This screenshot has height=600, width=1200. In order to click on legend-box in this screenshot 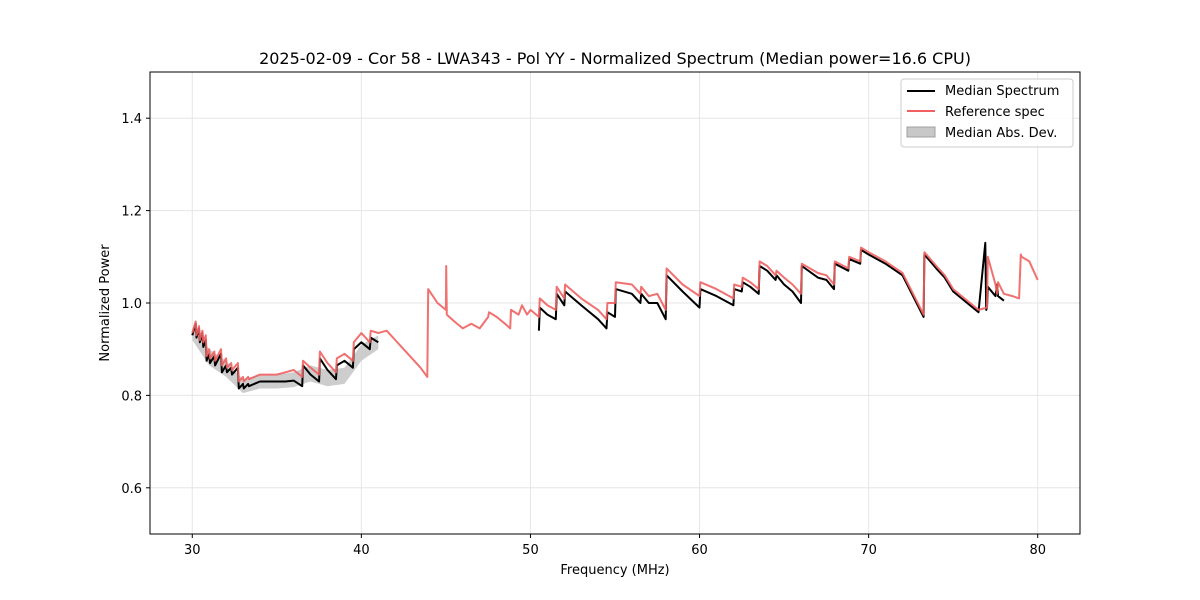, I will do `click(987, 113)`.